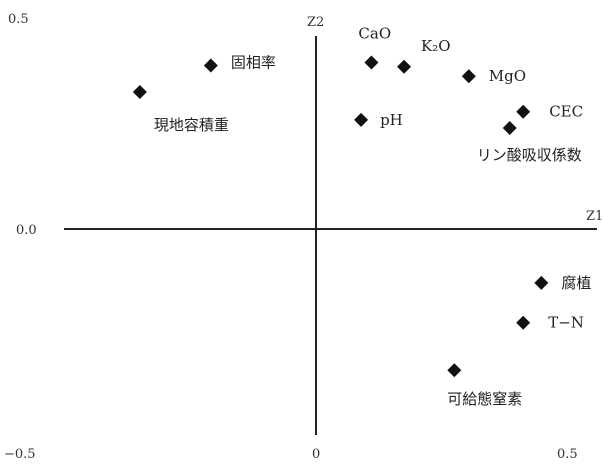  Describe the element at coordinates (20, 454) in the screenshot. I see `y-tick-label: −0.5` at that location.